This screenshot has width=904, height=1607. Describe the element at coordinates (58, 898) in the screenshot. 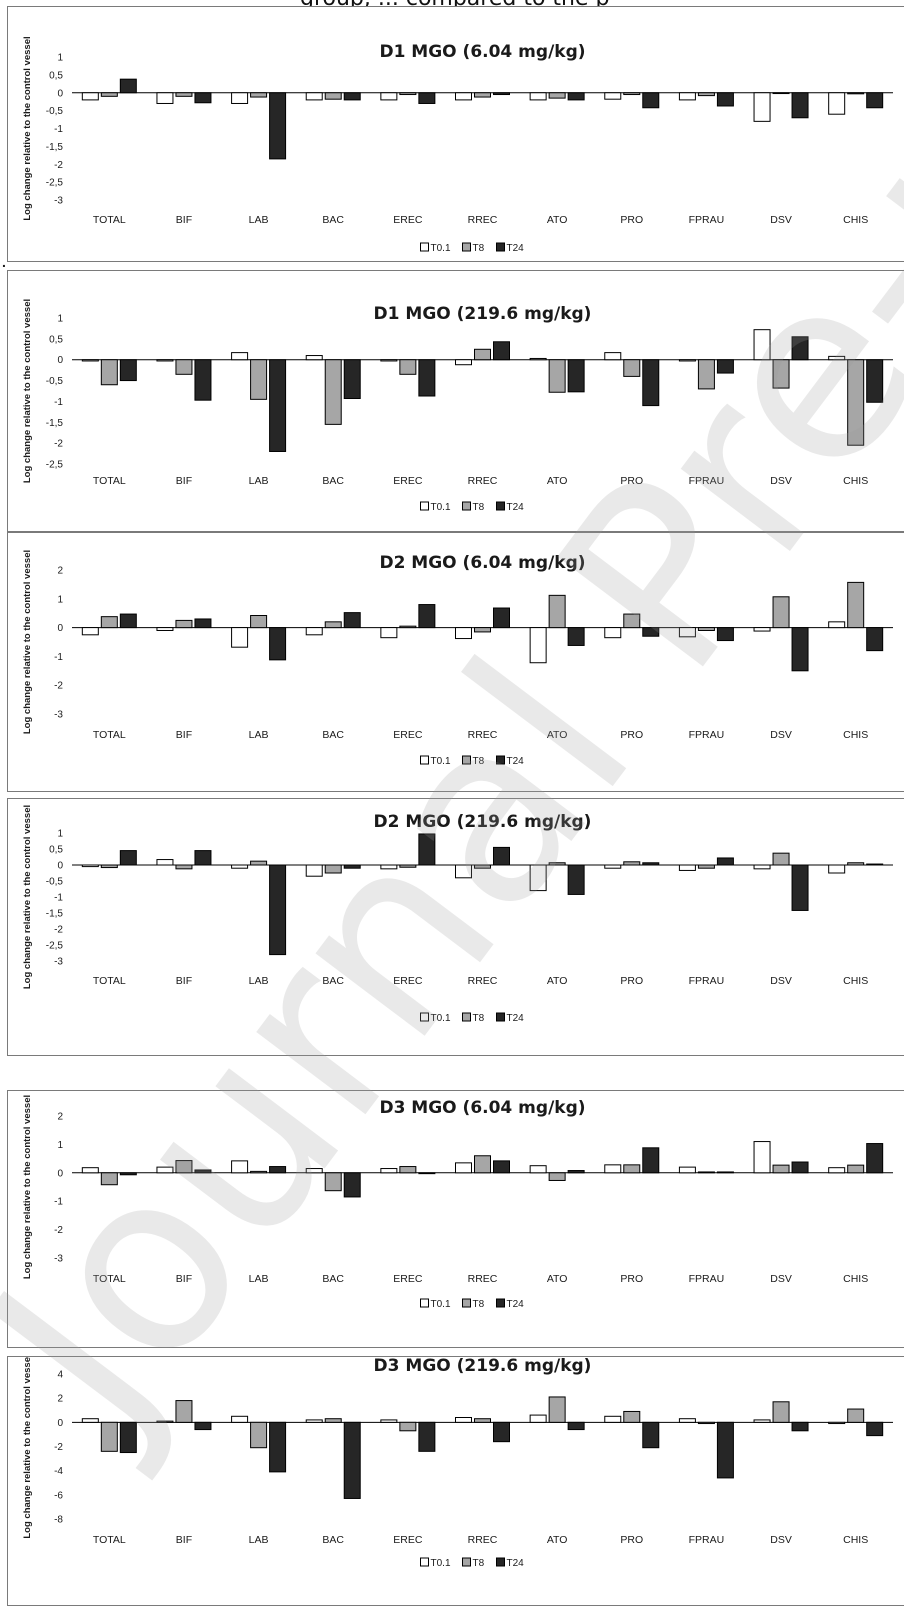

I see `y-tick-label: -1` at that location.